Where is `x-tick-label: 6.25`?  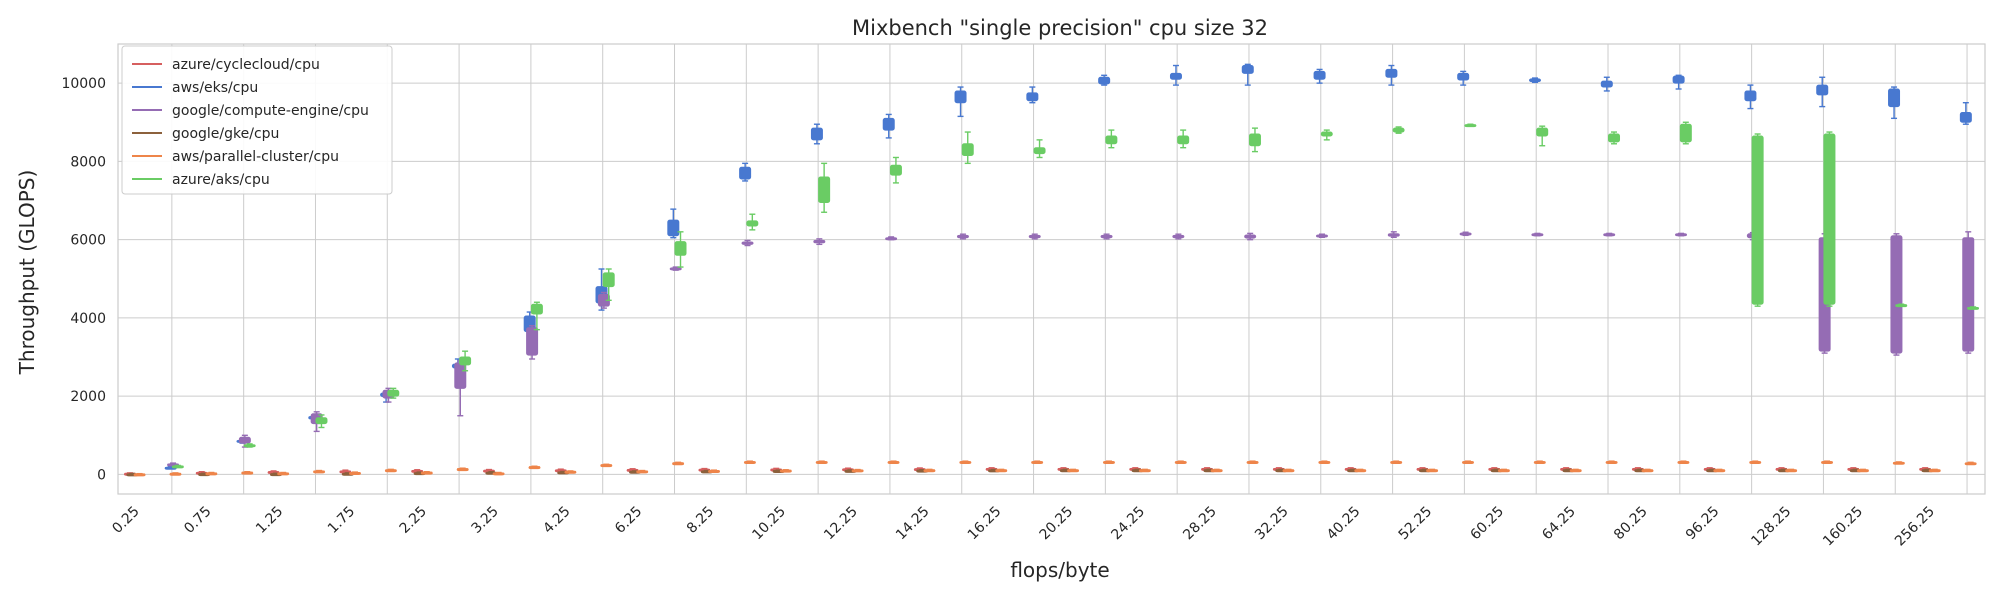
x-tick-label: 6.25 is located at coordinates (628, 520).